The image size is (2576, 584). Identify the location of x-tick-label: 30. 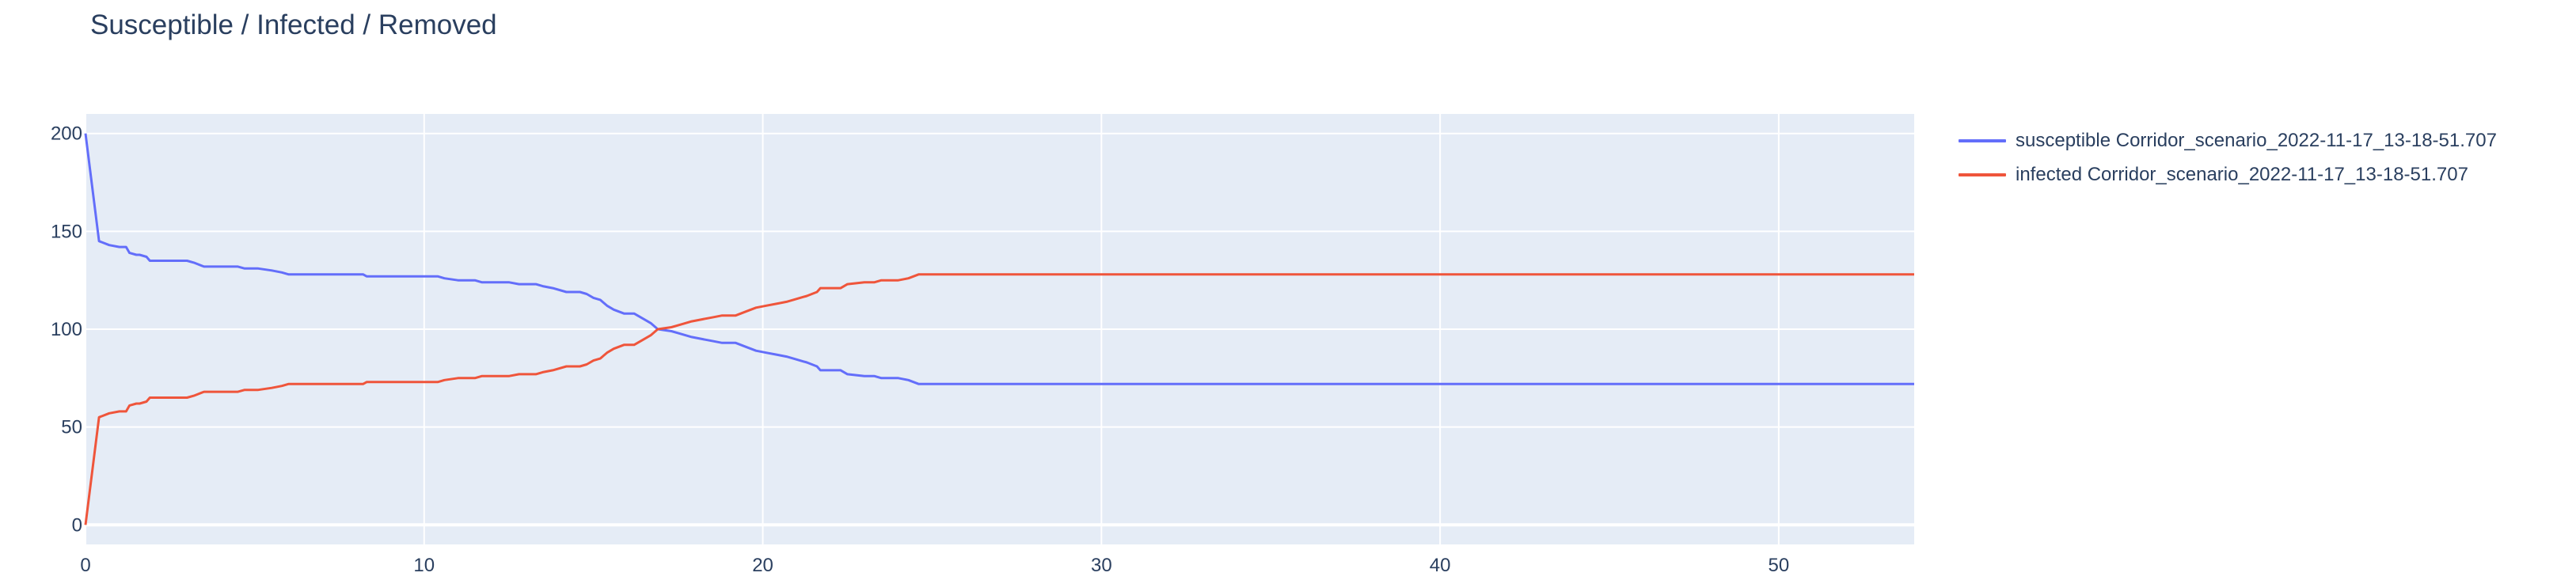
(1102, 565).